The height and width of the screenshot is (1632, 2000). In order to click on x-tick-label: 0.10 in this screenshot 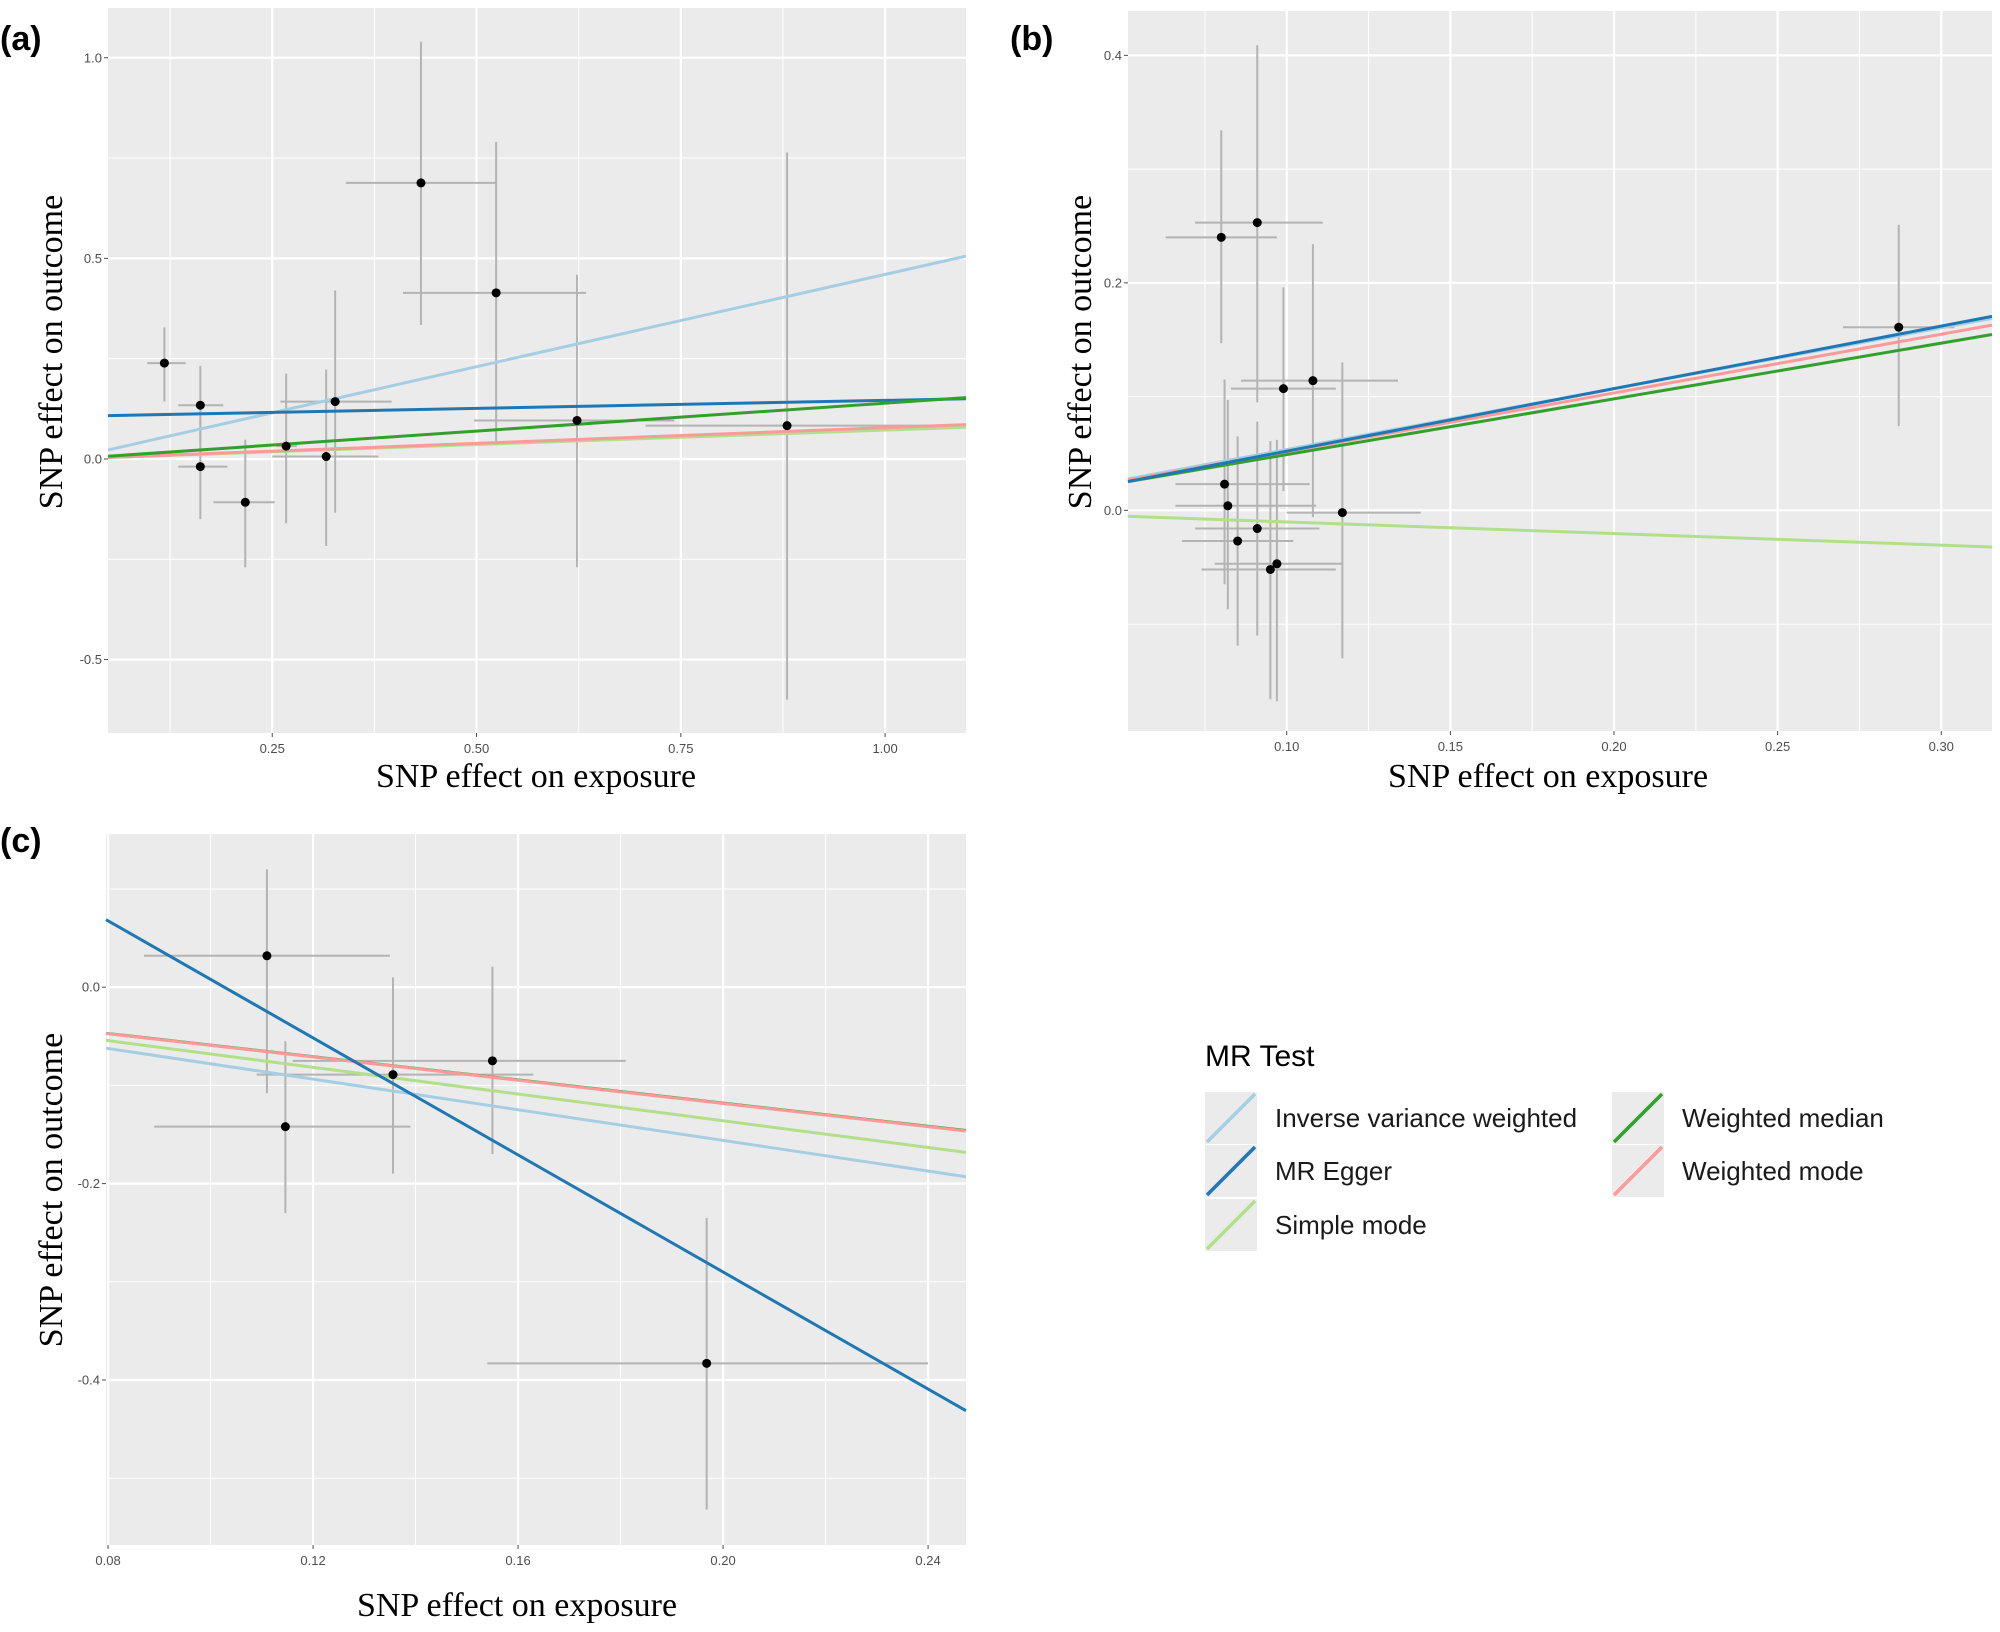, I will do `click(1286, 746)`.